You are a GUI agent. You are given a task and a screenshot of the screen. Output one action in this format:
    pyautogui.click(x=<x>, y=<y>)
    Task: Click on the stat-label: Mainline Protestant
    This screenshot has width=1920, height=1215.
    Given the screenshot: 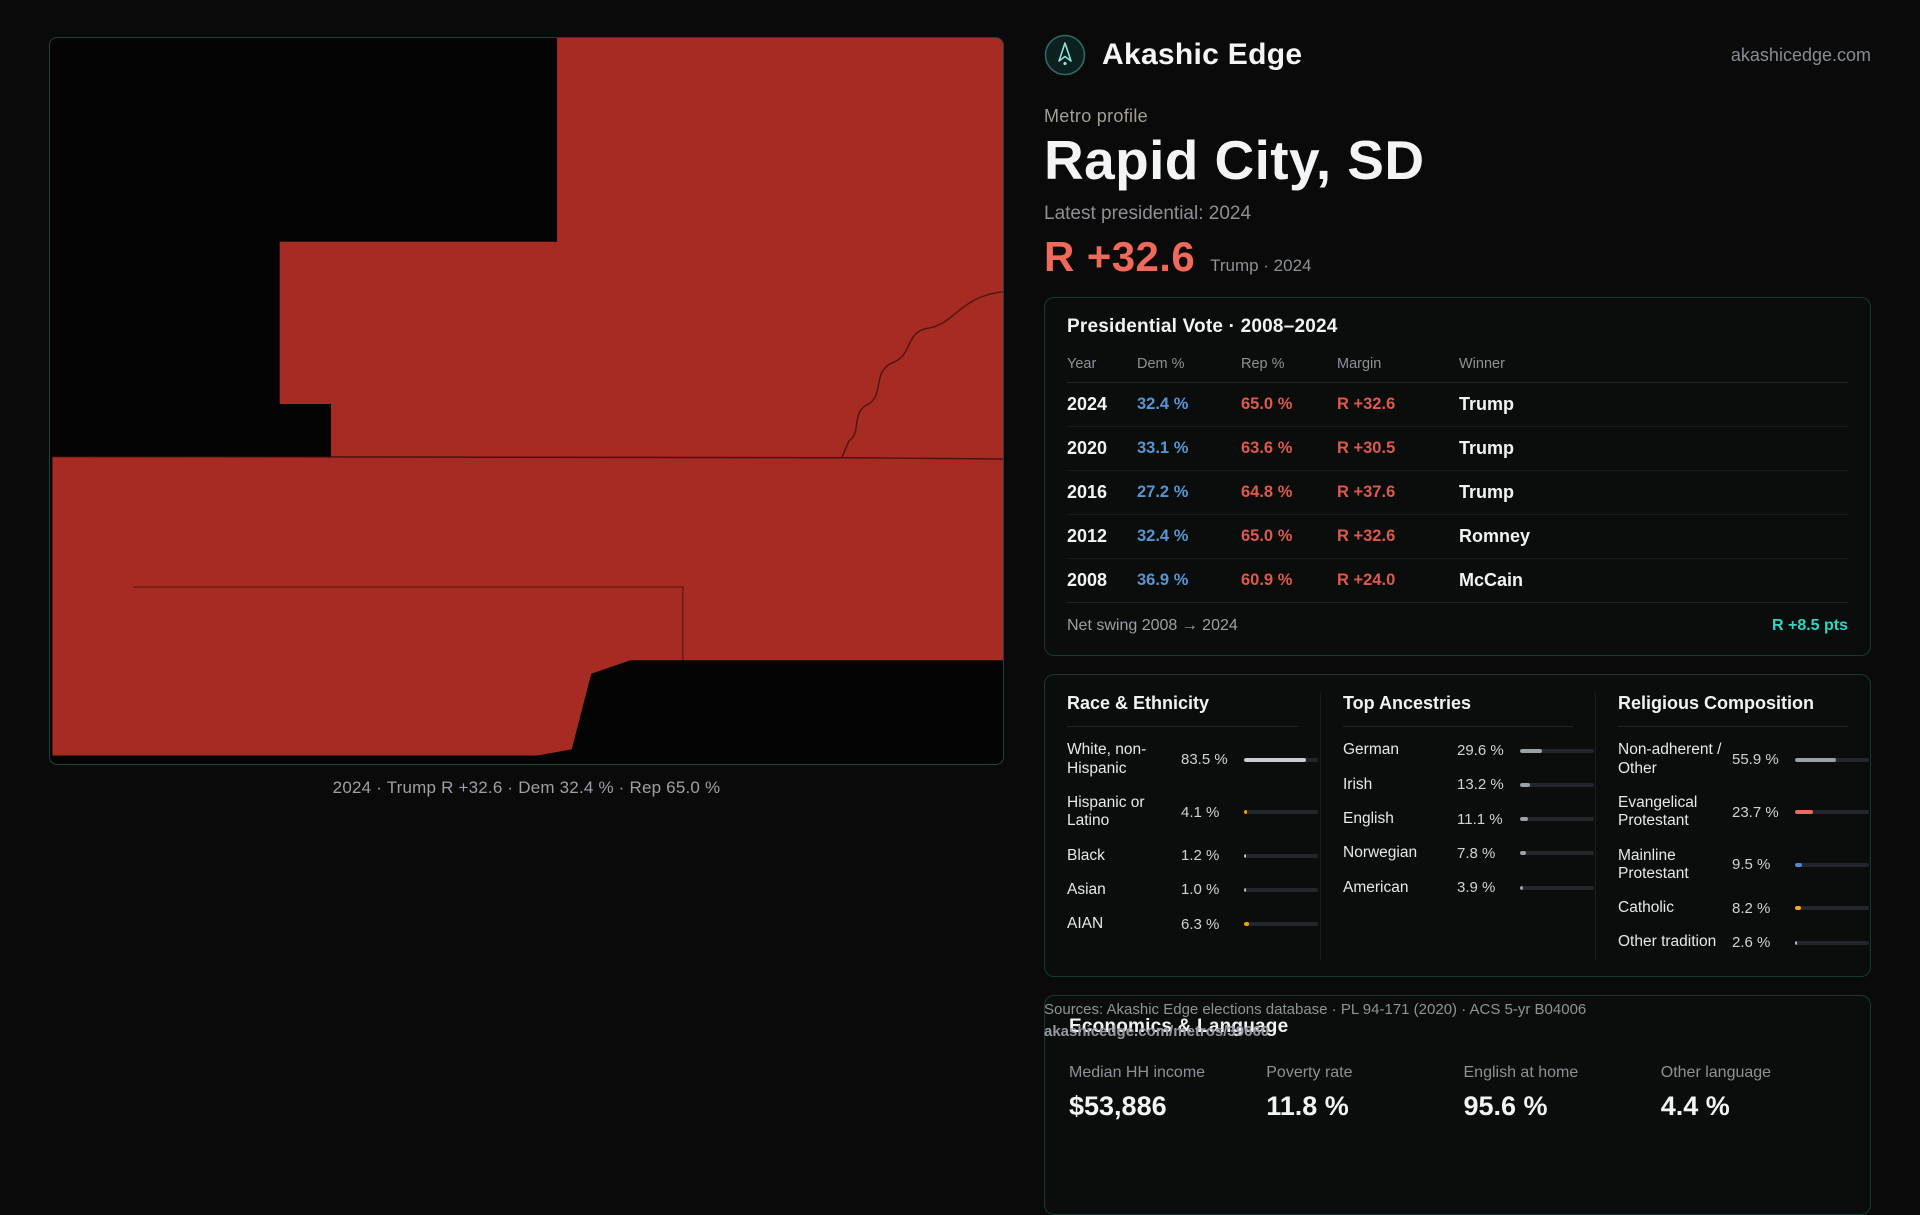 What is the action you would take?
    pyautogui.click(x=1653, y=864)
    